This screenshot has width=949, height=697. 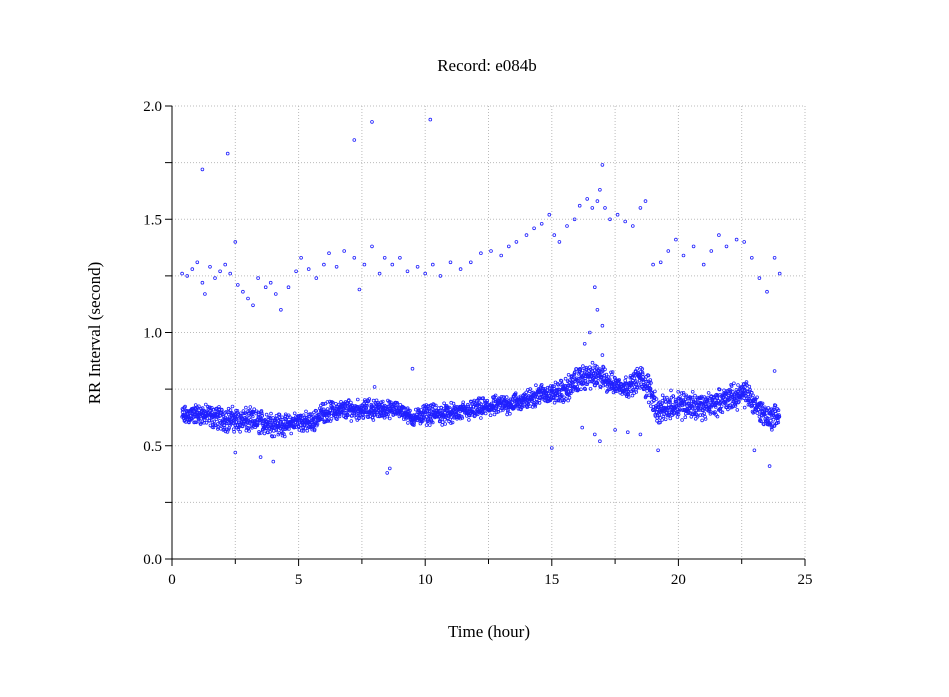 What do you see at coordinates (678, 580) in the screenshot?
I see `x-tick-label: 20` at bounding box center [678, 580].